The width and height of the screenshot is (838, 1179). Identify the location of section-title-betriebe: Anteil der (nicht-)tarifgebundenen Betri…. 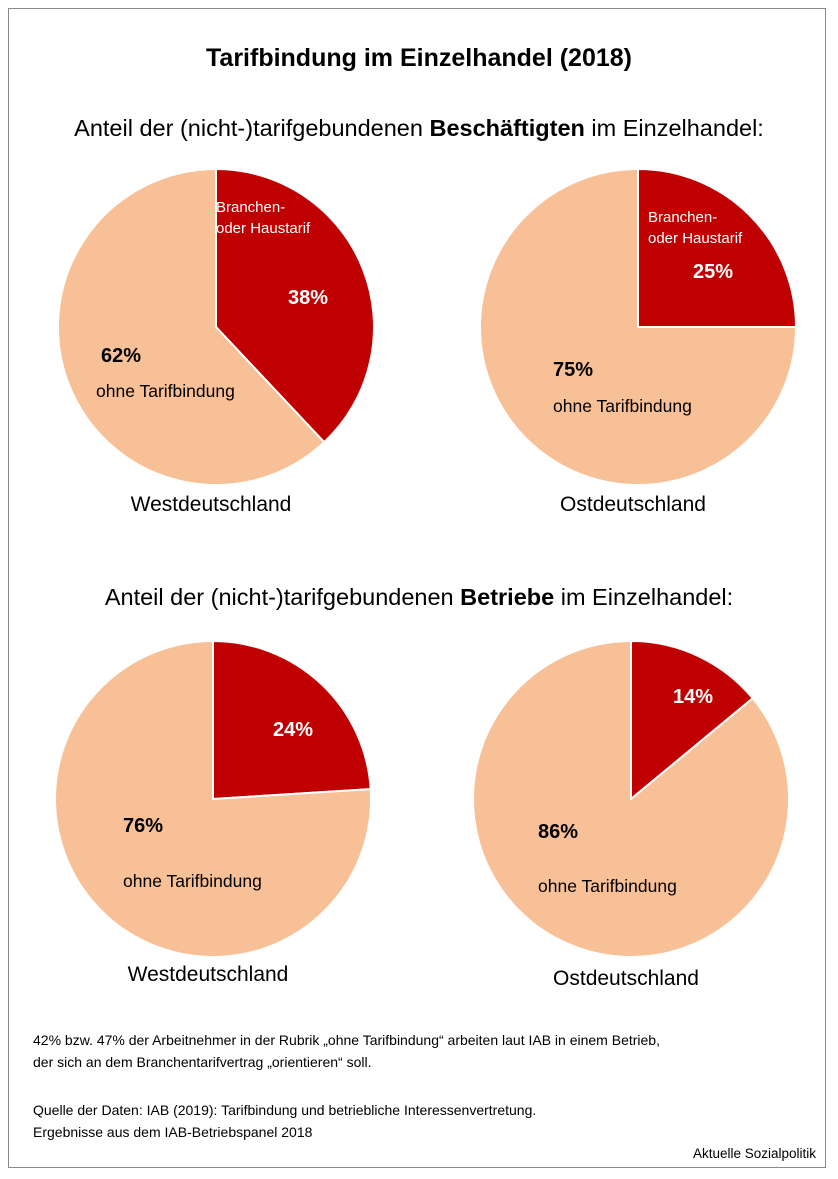
(419, 597).